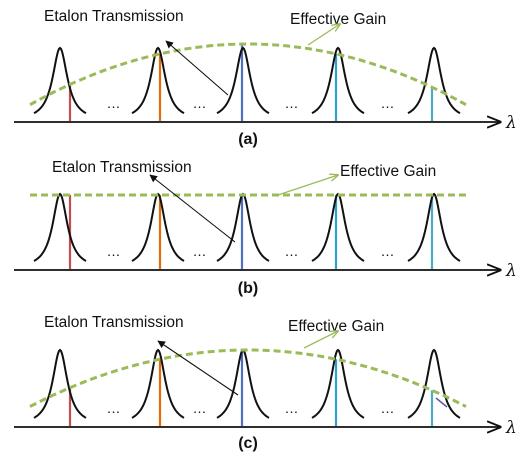 Image resolution: width=524 pixels, height=459 pixels. Describe the element at coordinates (248, 288) in the screenshot. I see `panel-label: (b)` at that location.